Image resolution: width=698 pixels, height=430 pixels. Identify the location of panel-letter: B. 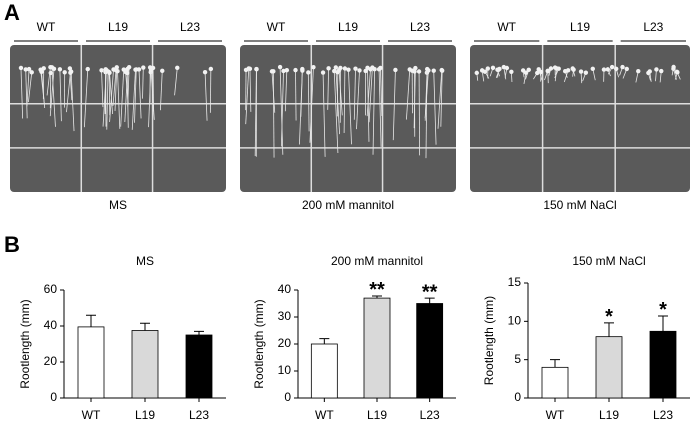
(12, 244).